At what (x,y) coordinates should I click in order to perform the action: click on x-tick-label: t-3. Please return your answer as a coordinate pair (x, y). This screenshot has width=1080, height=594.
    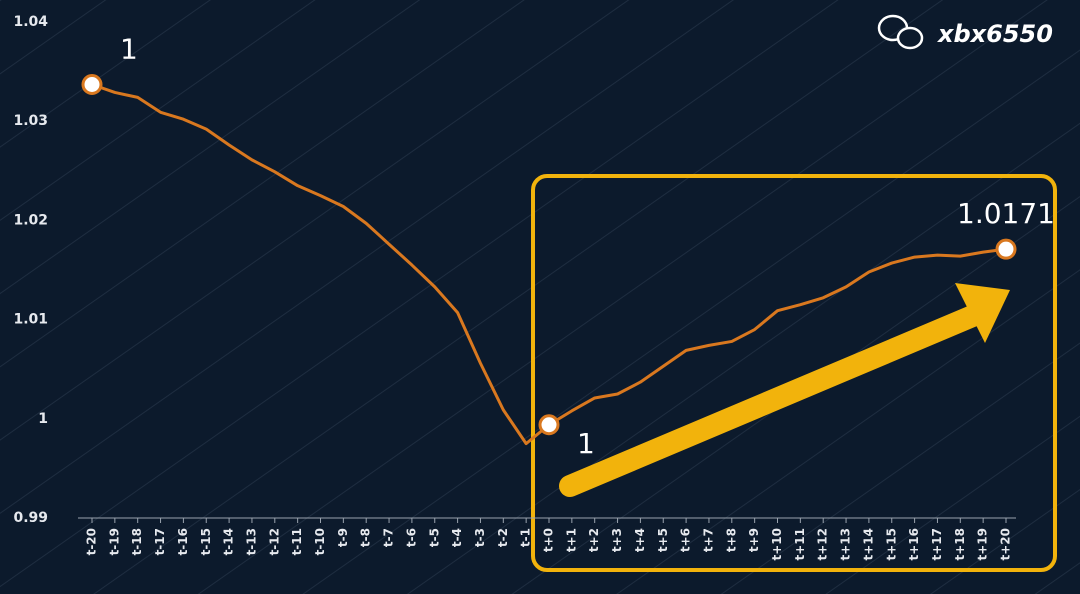
    Looking at the image, I should click on (480, 537).